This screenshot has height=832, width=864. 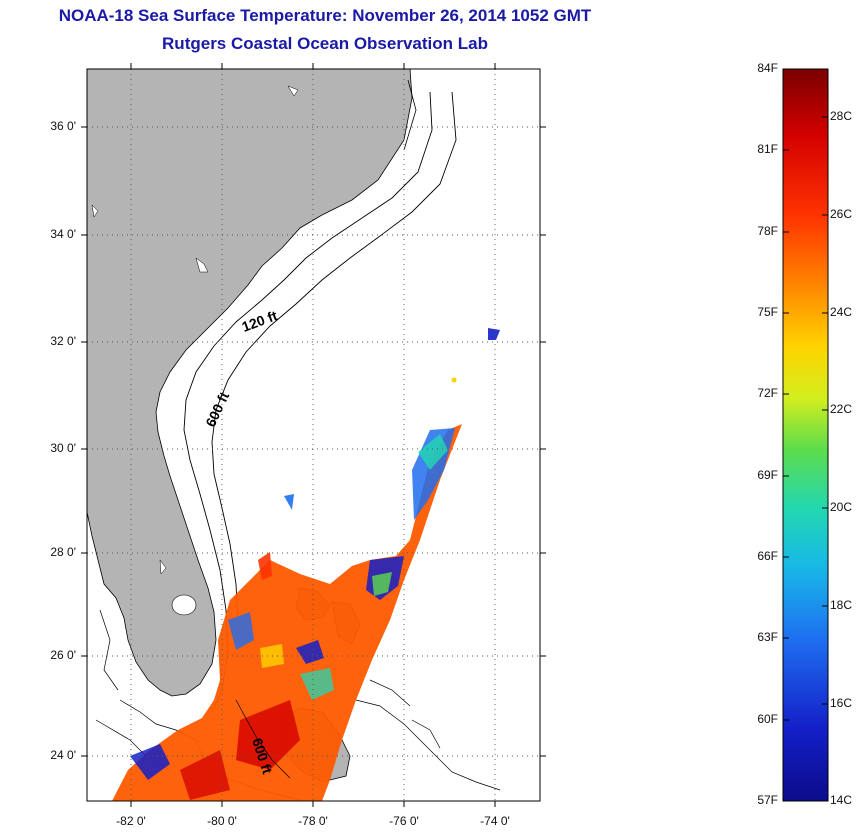 What do you see at coordinates (63, 234) in the screenshot?
I see `lat-label-34: 34 0'` at bounding box center [63, 234].